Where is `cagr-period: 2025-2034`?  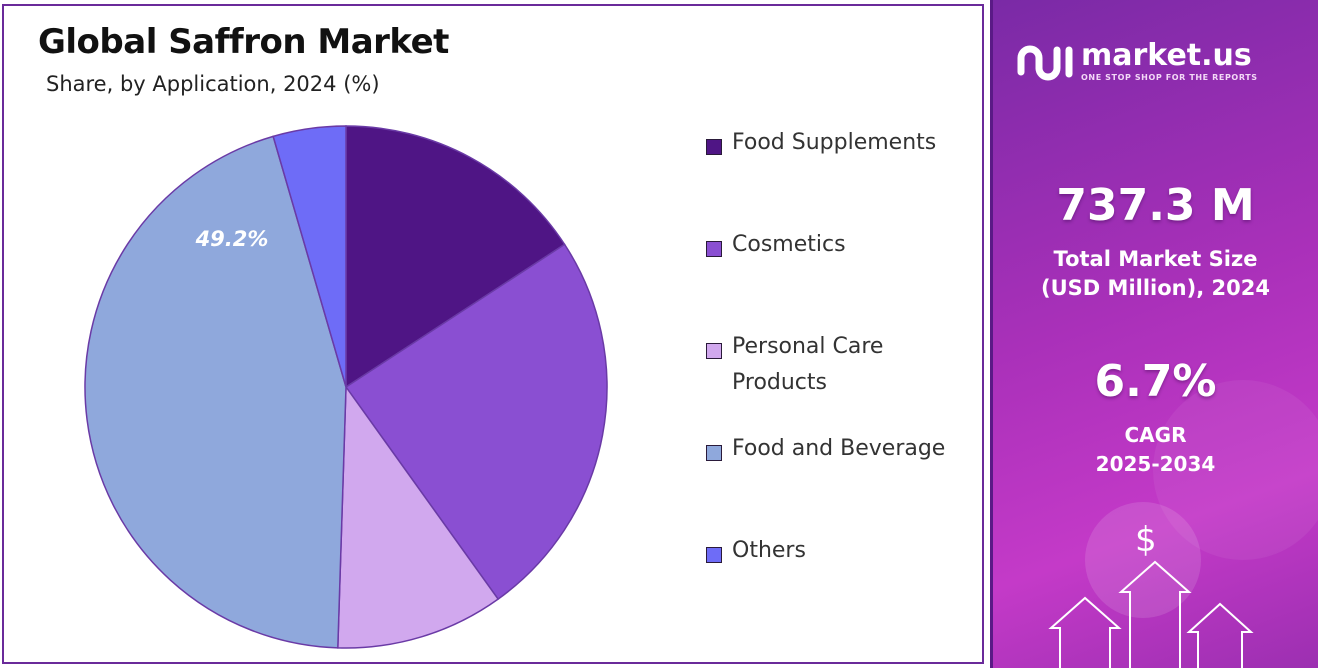 cagr-period: 2025-2034 is located at coordinates (1155, 464).